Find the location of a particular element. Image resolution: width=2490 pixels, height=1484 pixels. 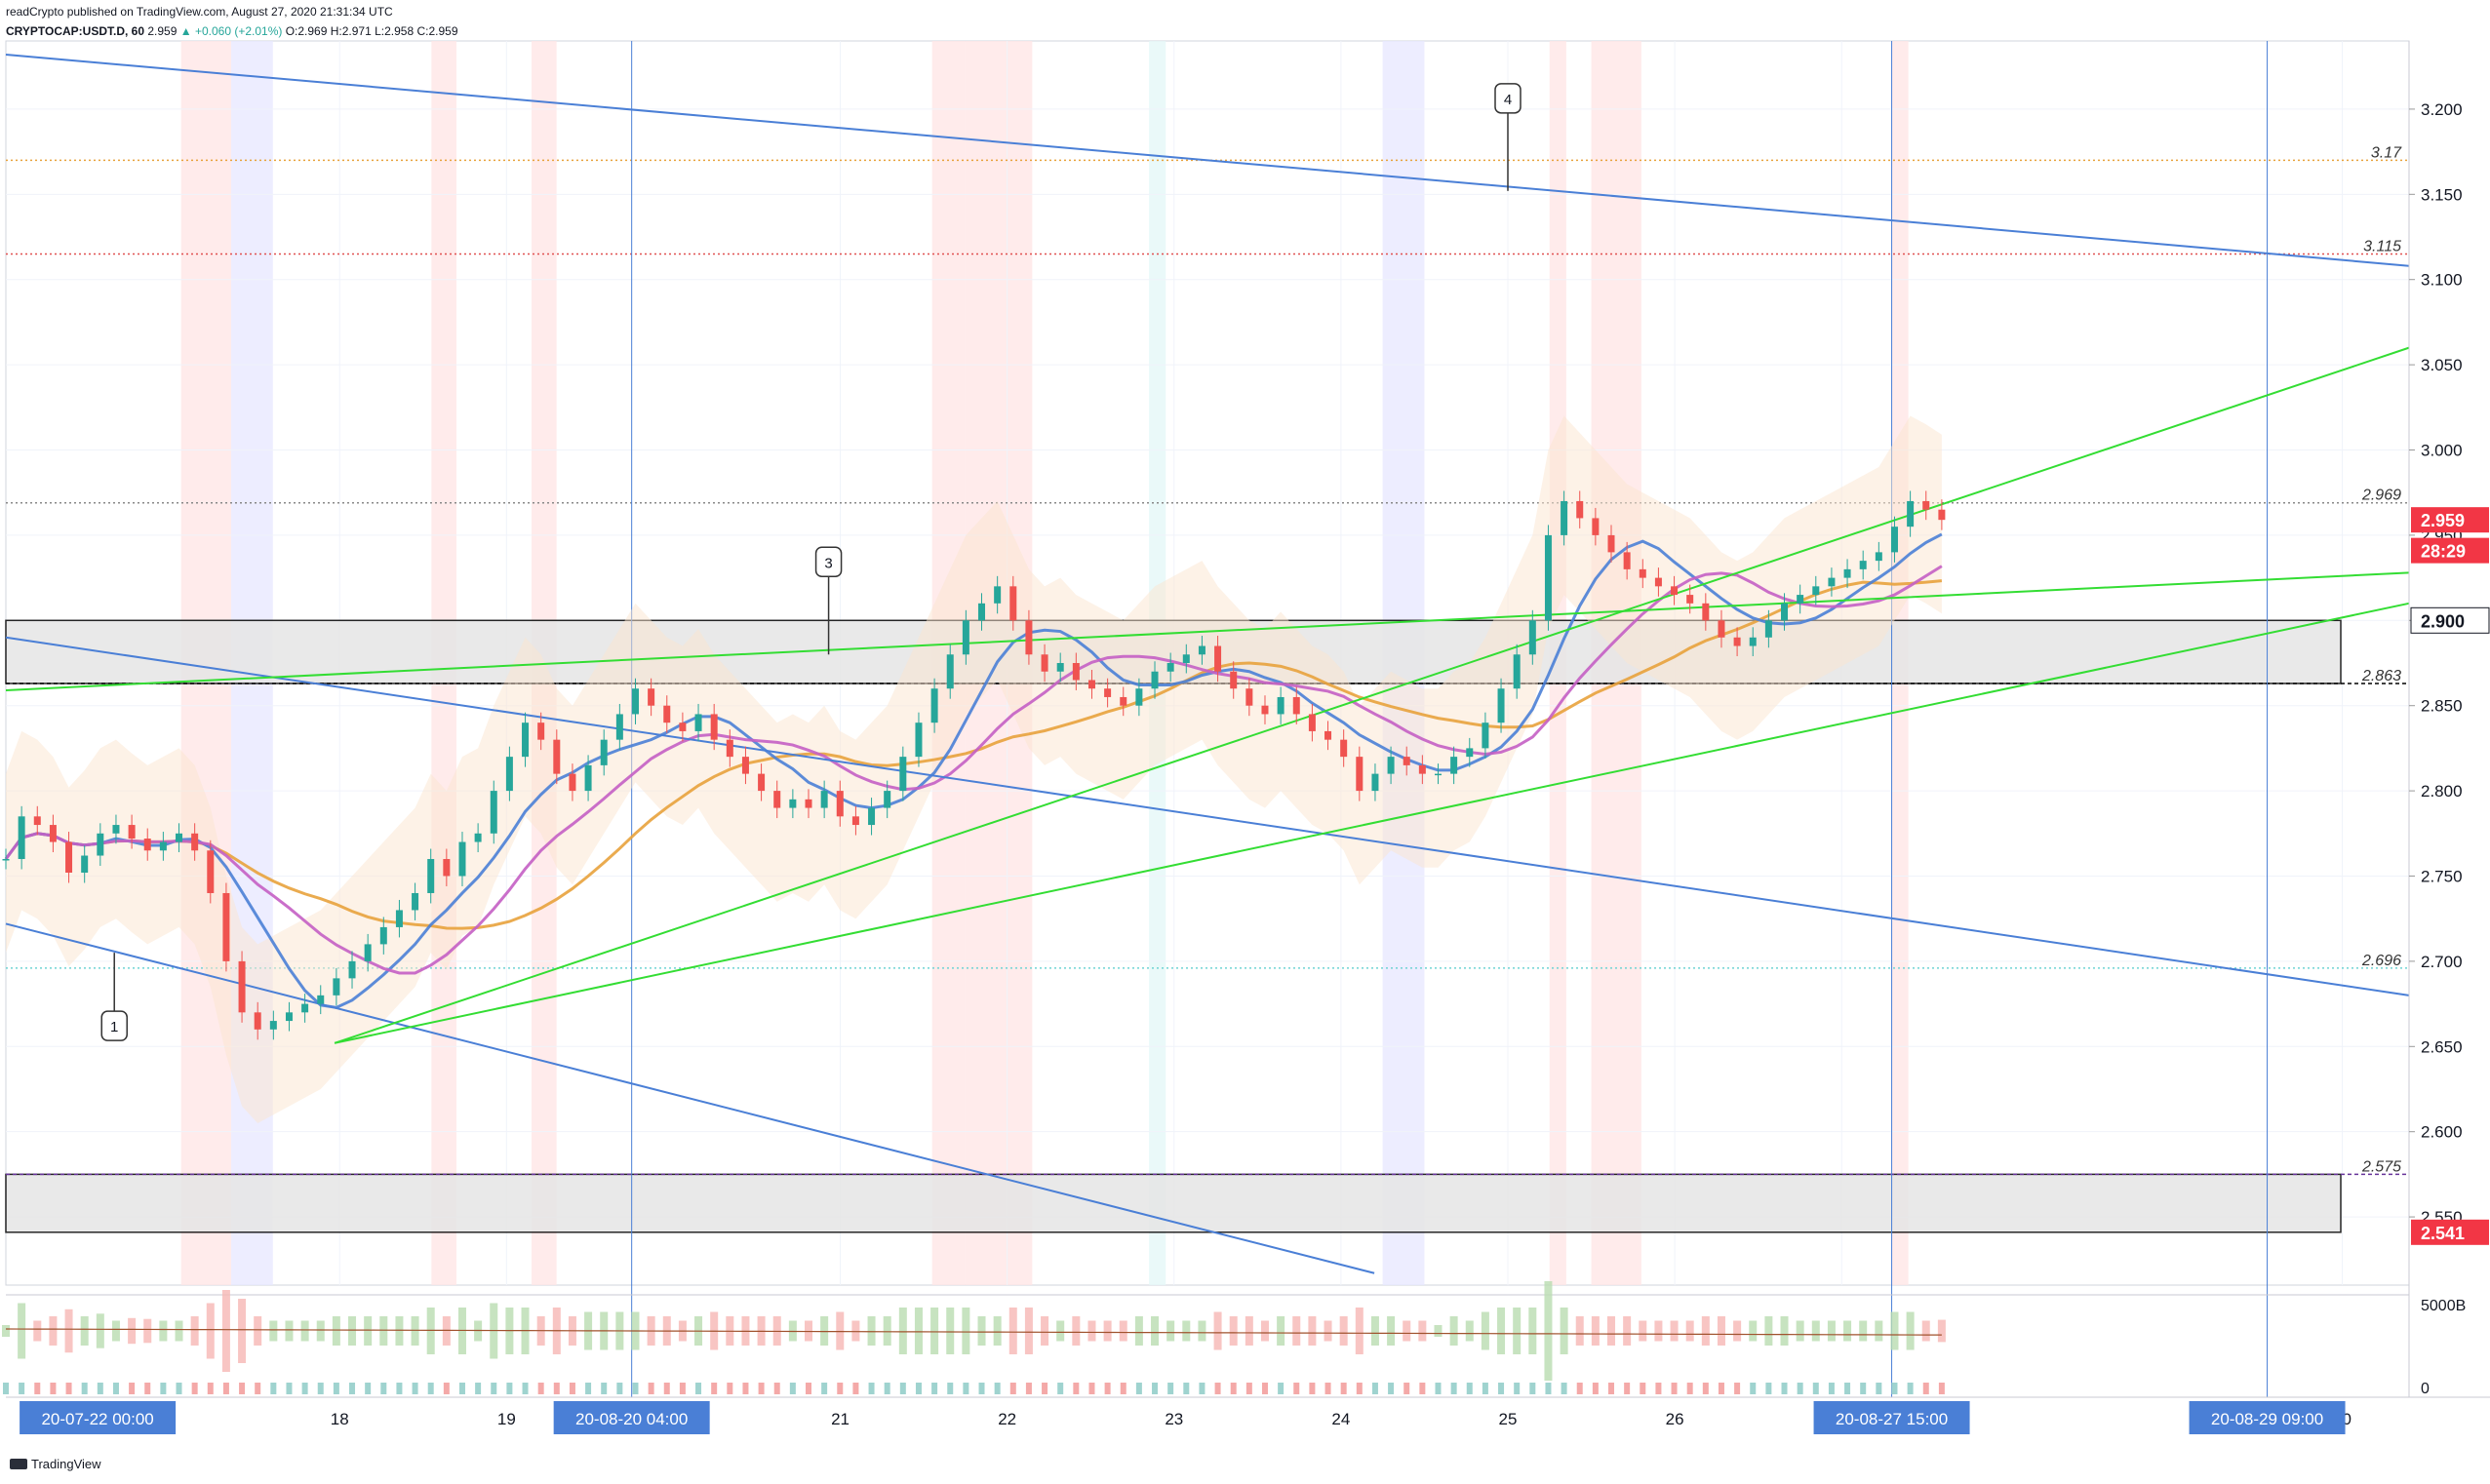

callout-1: 1 is located at coordinates (114, 997).